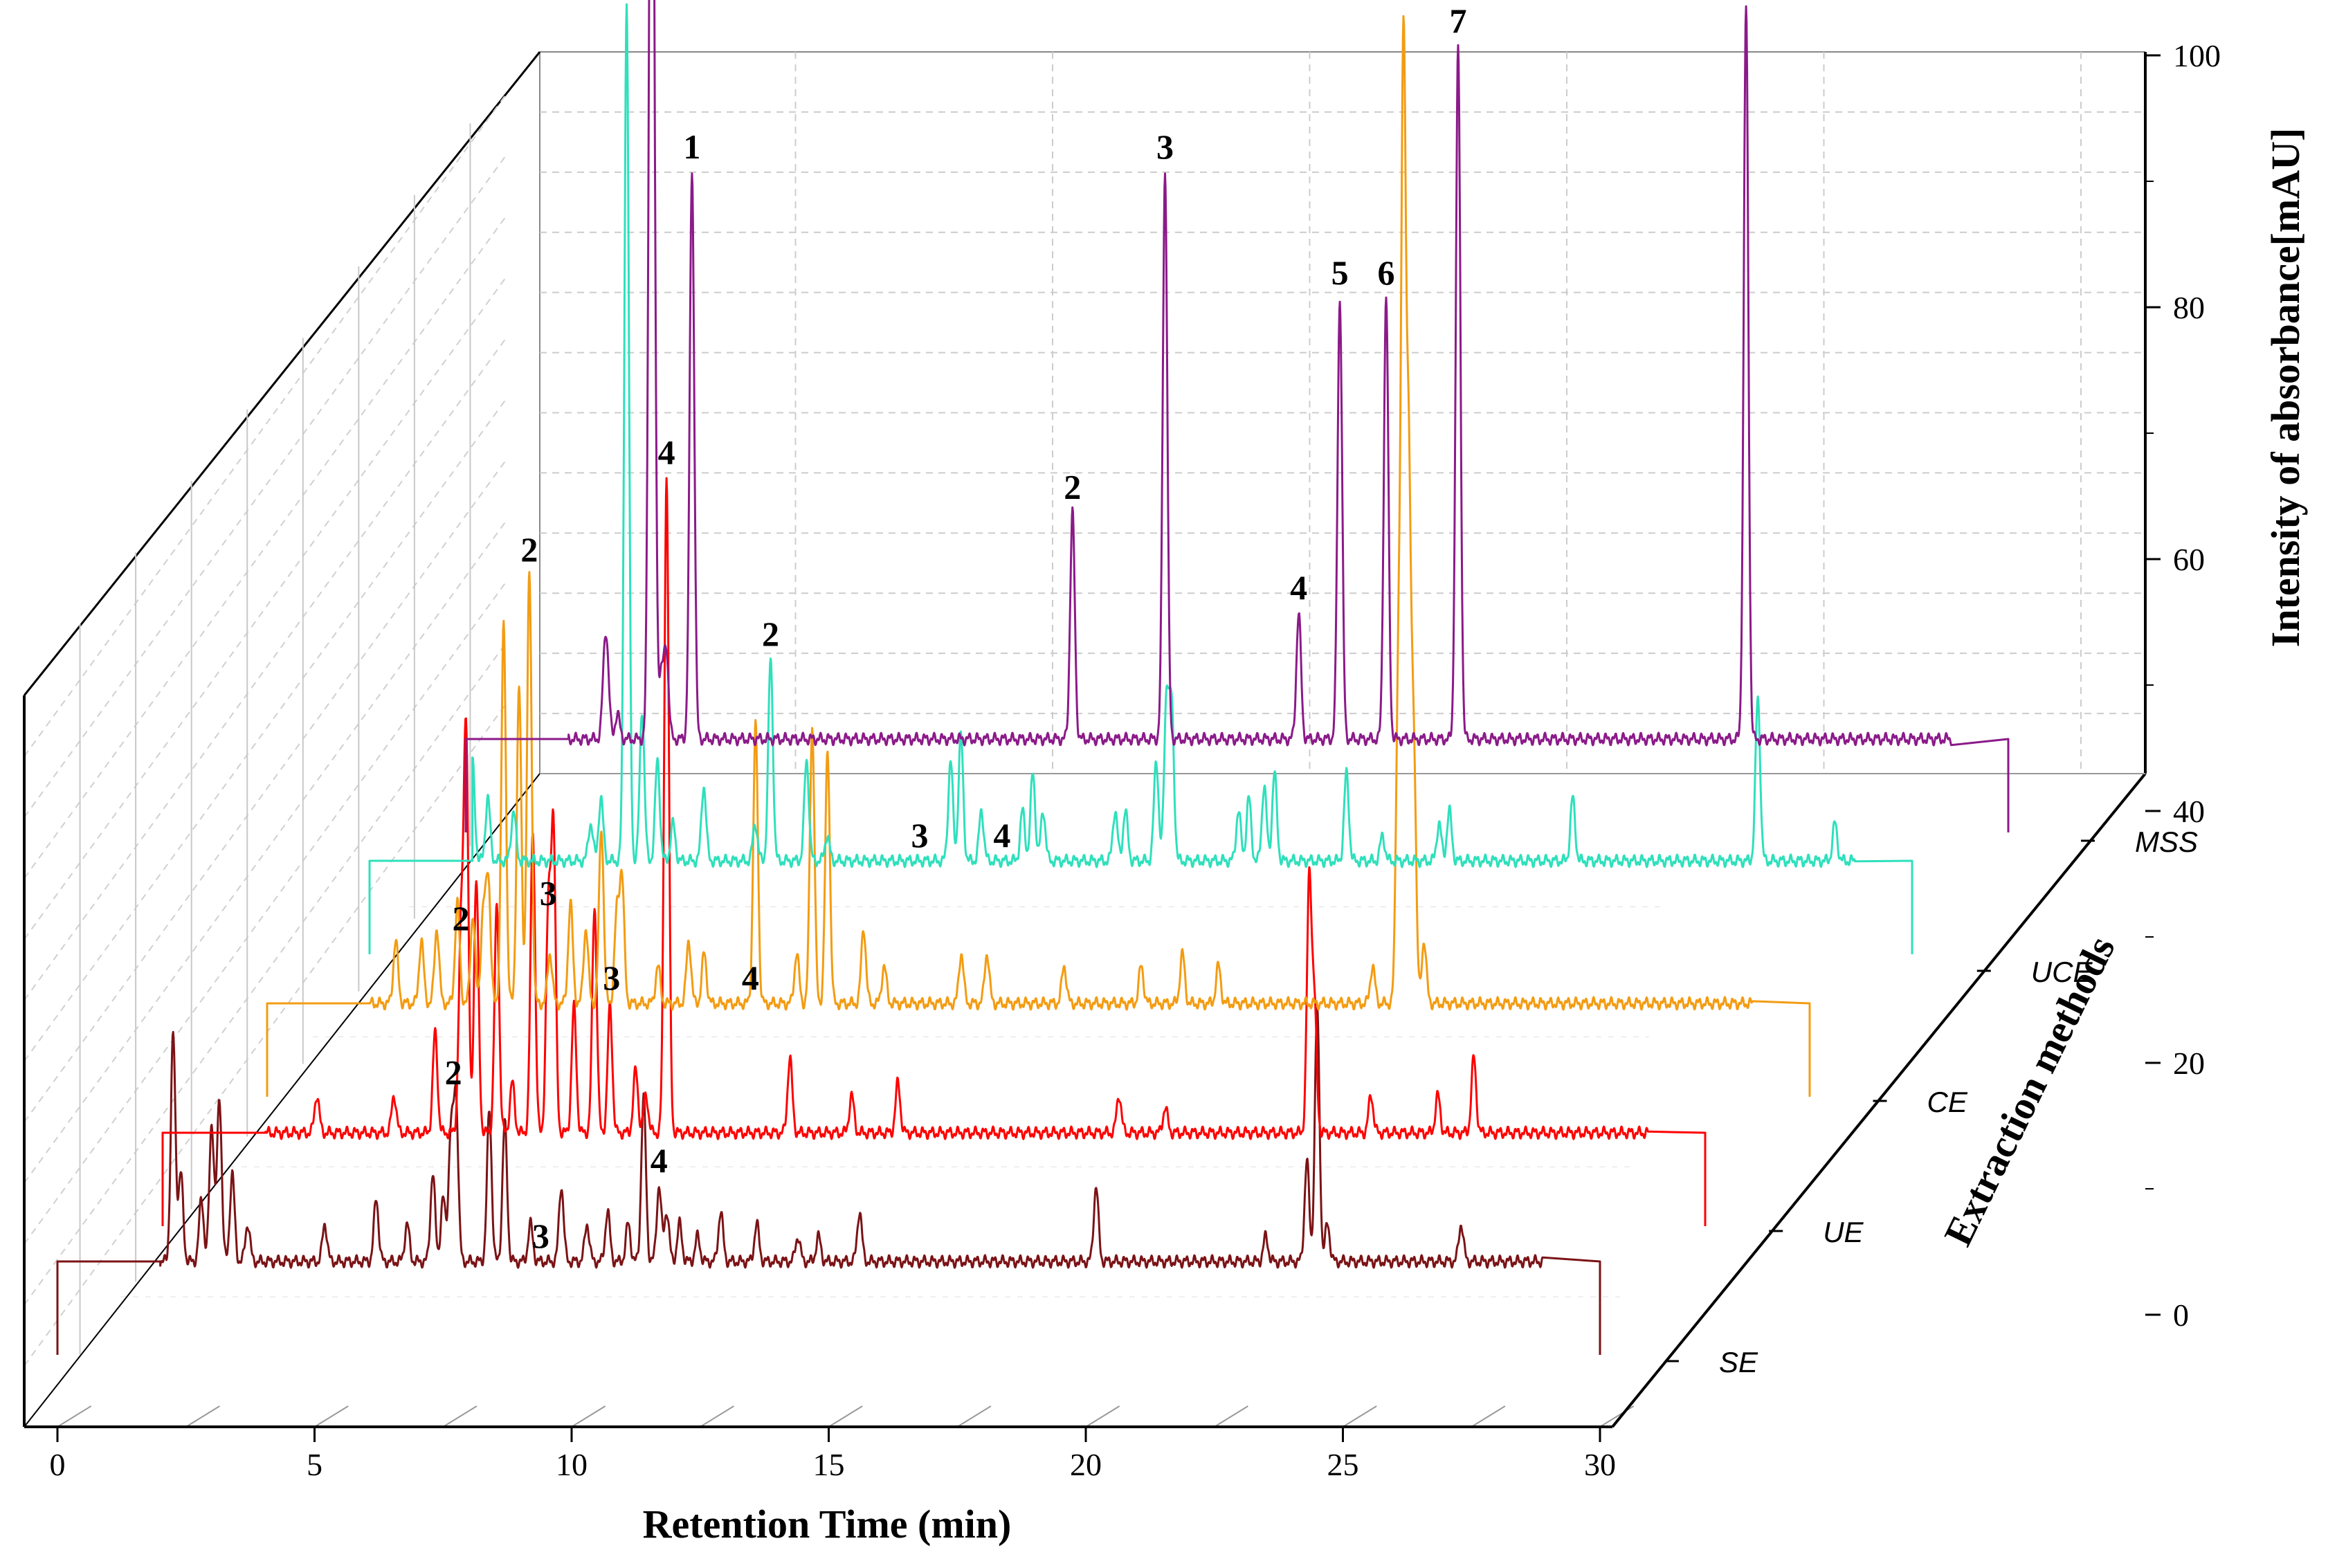 This screenshot has width=2337, height=1568. Describe the element at coordinates (1948, 1102) in the screenshot. I see `method-label-ce: CE` at that location.